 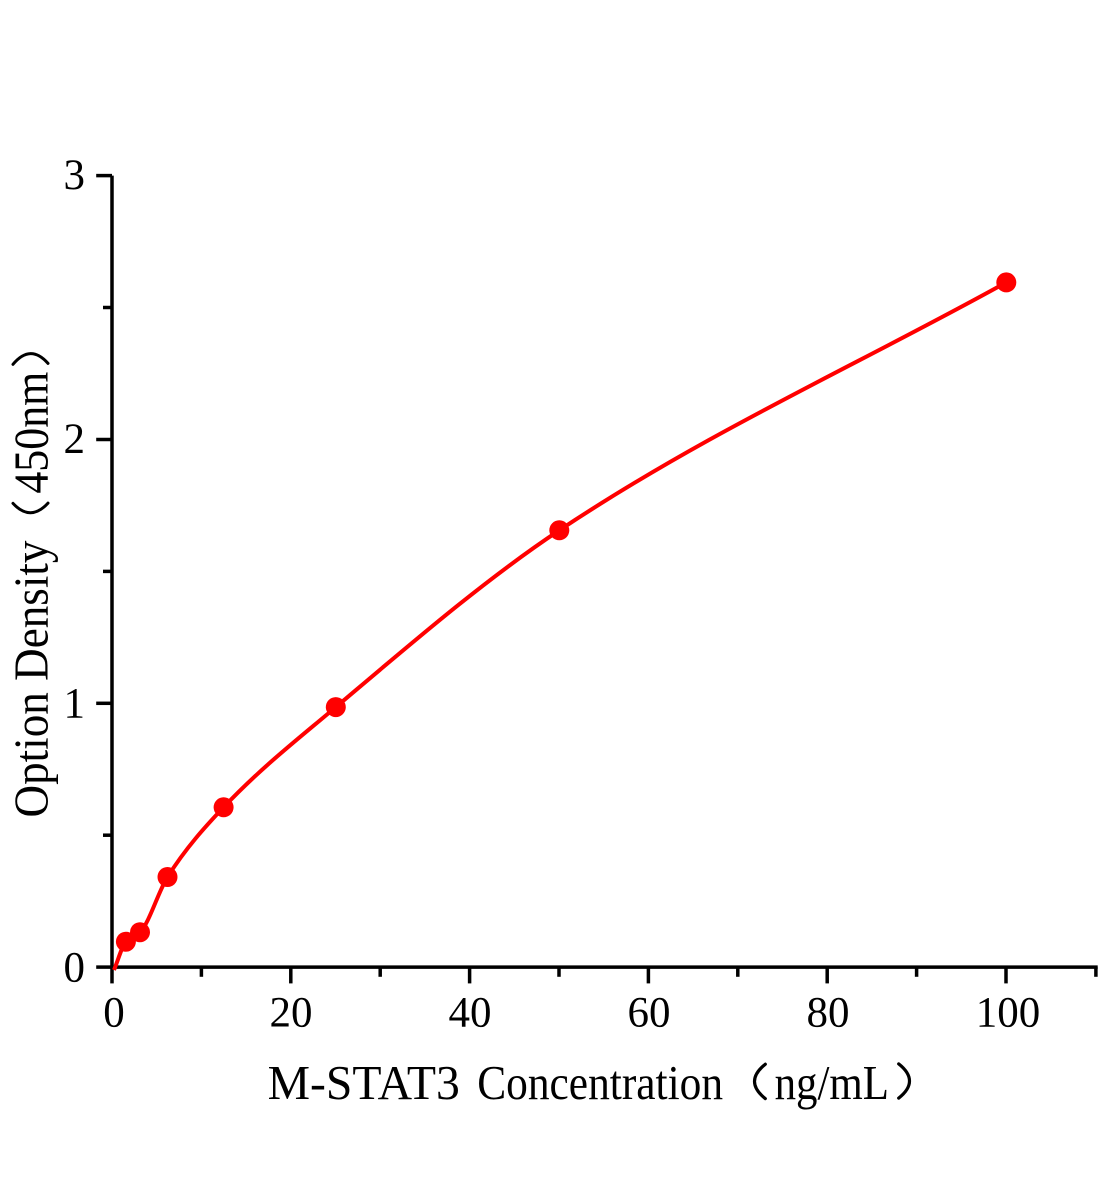 I want to click on svg-text: 80, so click(x=828, y=1013).